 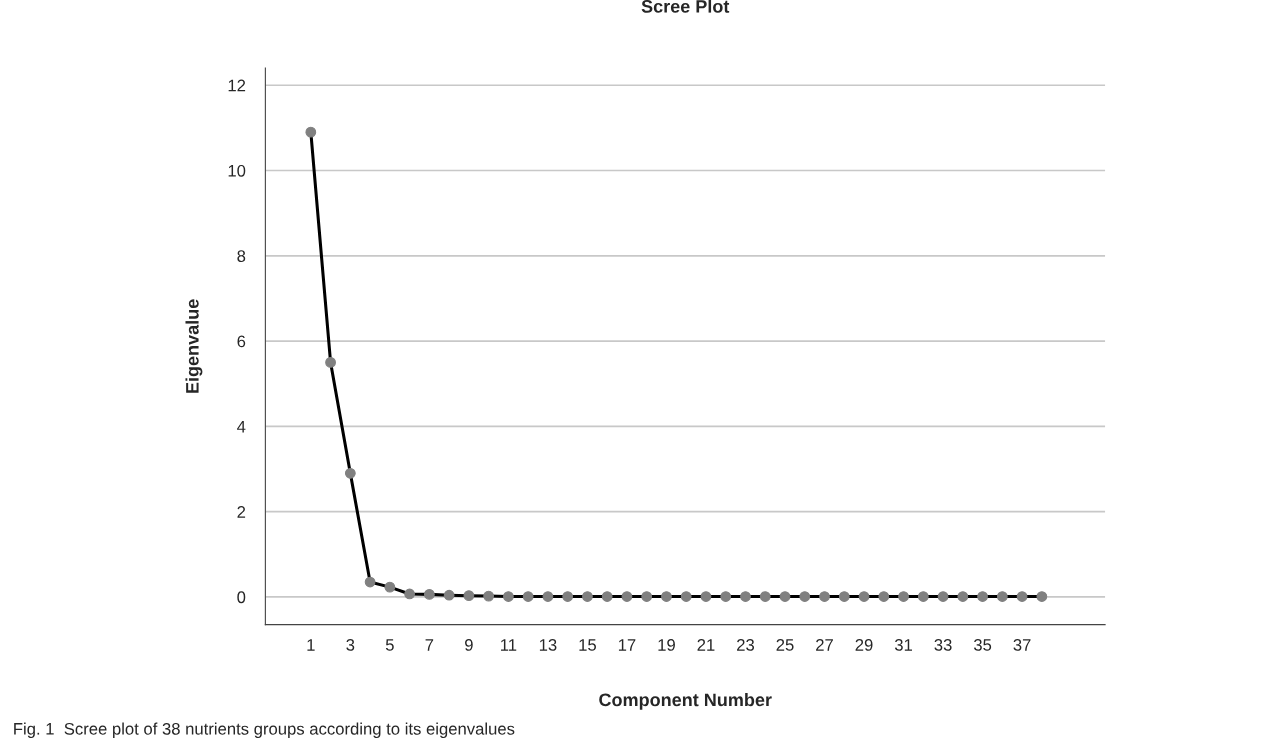 I want to click on caption: Fig. 1 Scree plot of 38 nutrients groups according to its eigenvalues, so click(x=264, y=730).